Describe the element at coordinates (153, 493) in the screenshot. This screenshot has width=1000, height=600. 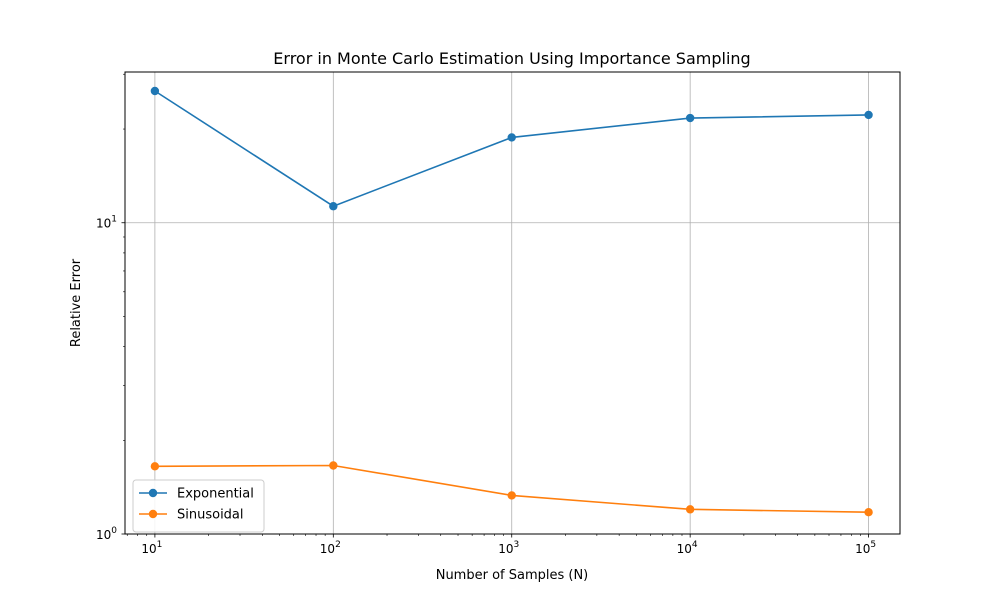
I see `legend-marker-exponential` at that location.